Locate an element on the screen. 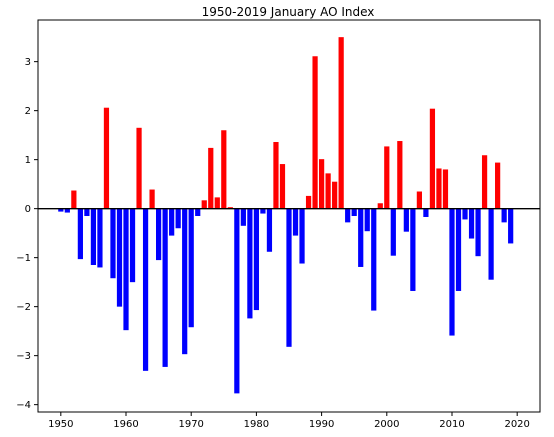  bar-1960 is located at coordinates (126, 269).